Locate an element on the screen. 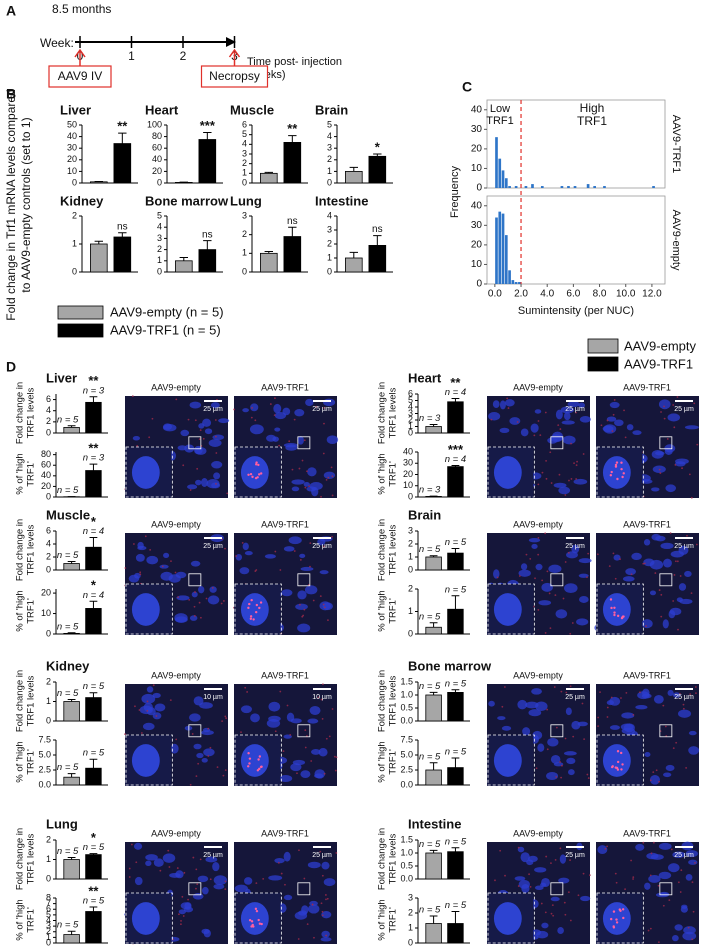  y-axis-title: TRF1 levels is located at coordinates (393, 700).